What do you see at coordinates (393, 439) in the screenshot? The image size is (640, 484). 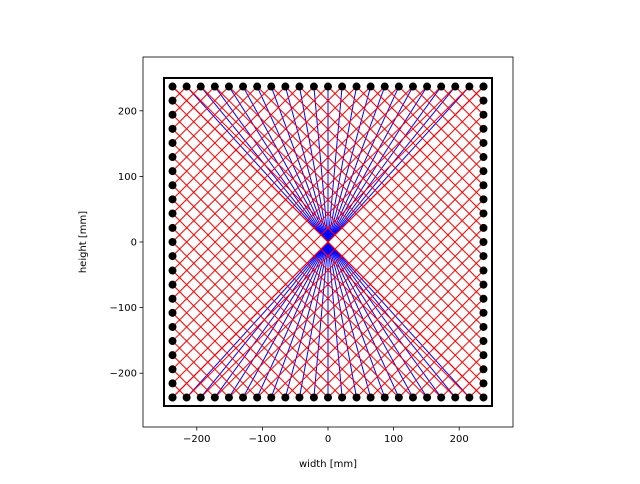 I see `x-tick-label: 100` at bounding box center [393, 439].